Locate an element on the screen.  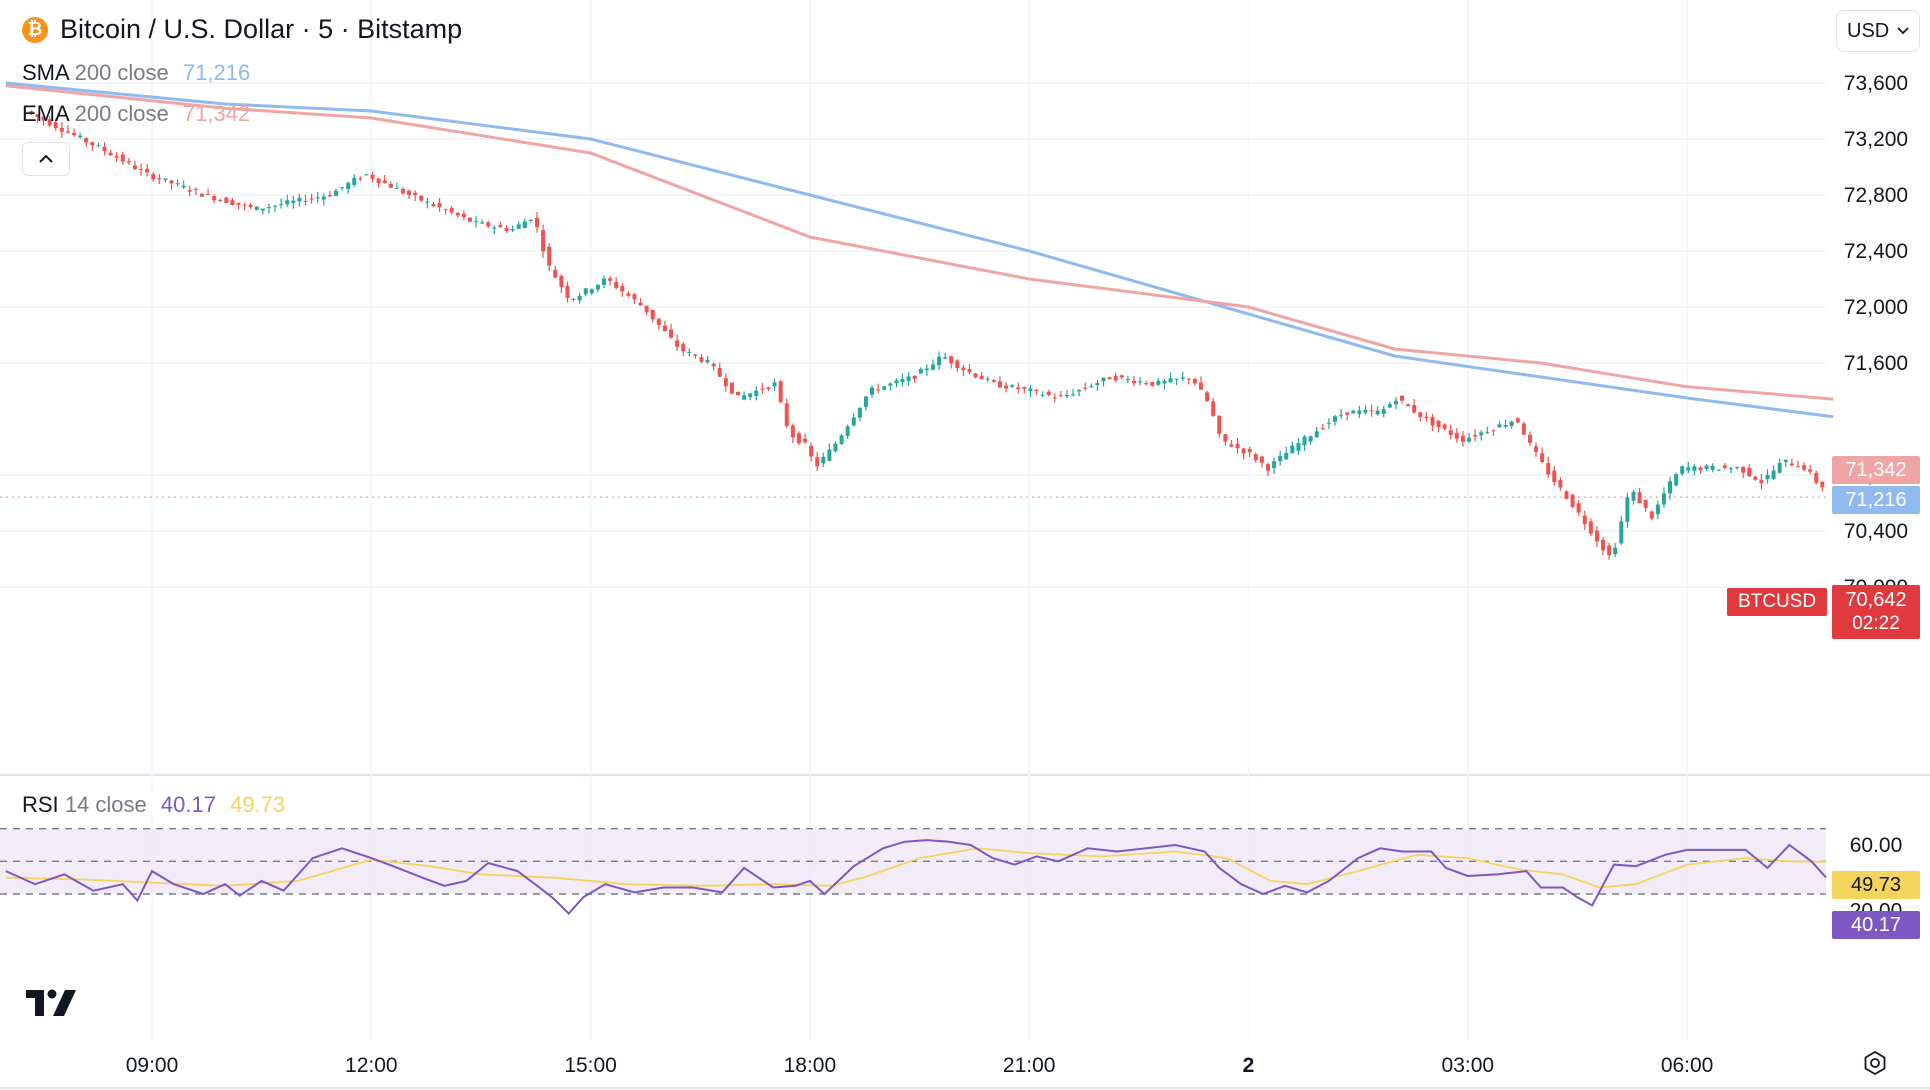
currency-select: USD is located at coordinates (1878, 31).